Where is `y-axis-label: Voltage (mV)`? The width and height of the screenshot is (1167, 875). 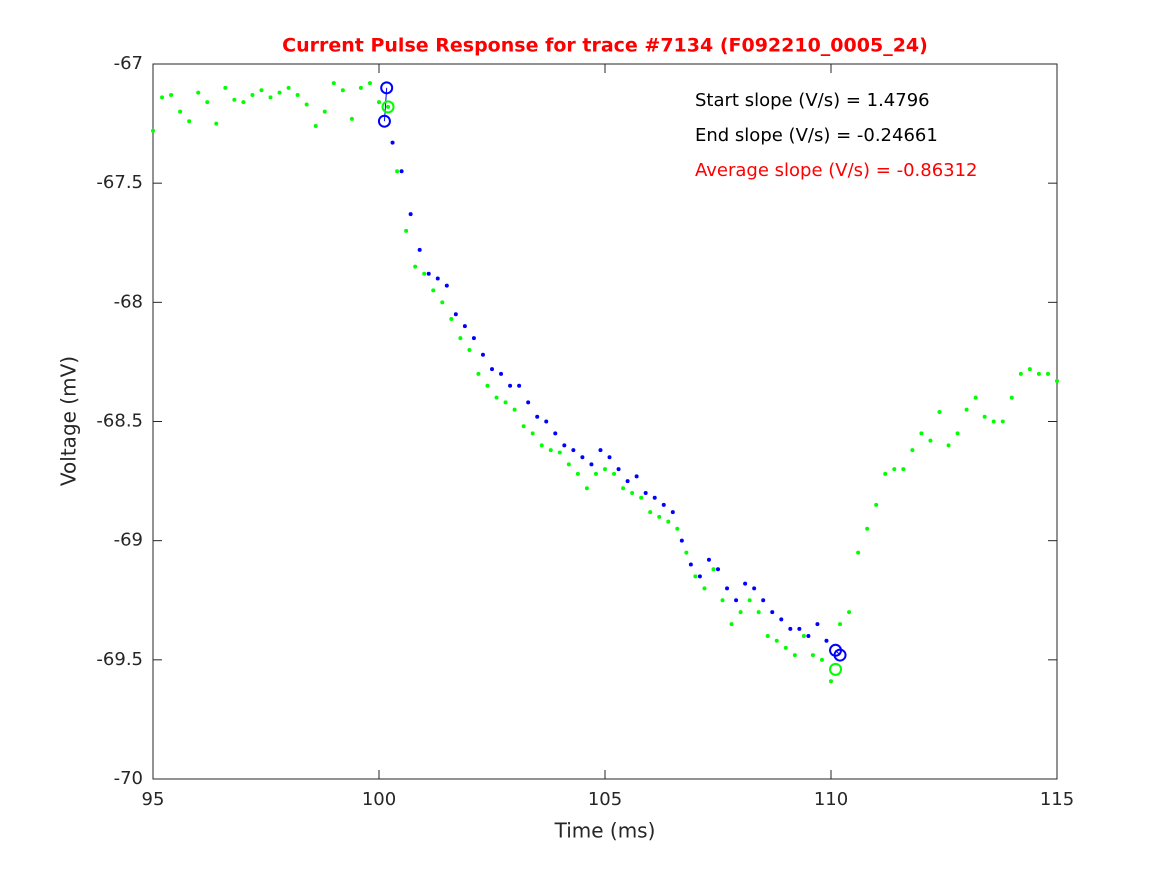 y-axis-label: Voltage (mV) is located at coordinates (69, 421).